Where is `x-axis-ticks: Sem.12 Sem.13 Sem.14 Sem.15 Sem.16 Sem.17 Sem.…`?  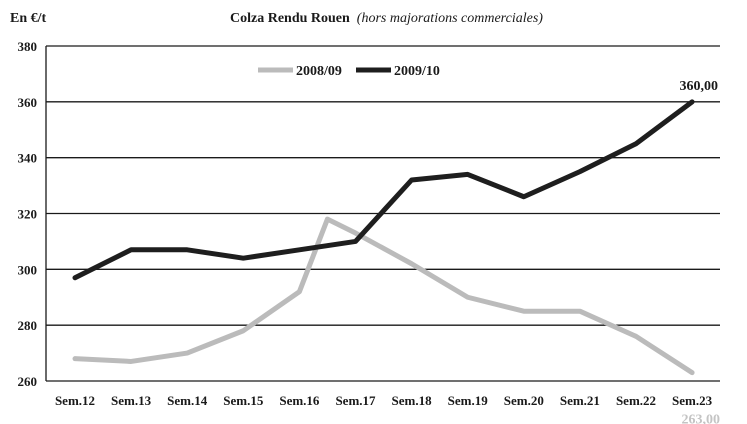 x-axis-ticks: Sem.12 Sem.13 Sem.14 Sem.15 Sem.16 Sem.17 Sem.… is located at coordinates (384, 400).